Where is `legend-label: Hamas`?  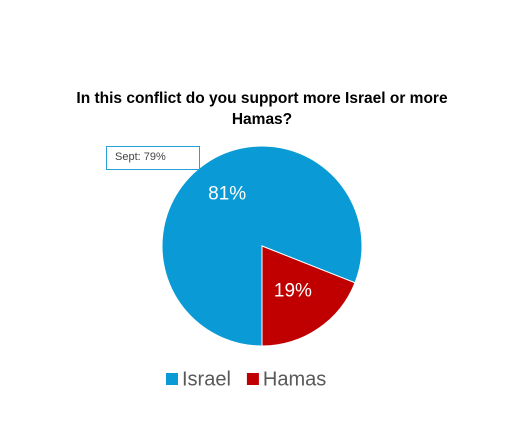
legend-label: Hamas is located at coordinates (294, 379).